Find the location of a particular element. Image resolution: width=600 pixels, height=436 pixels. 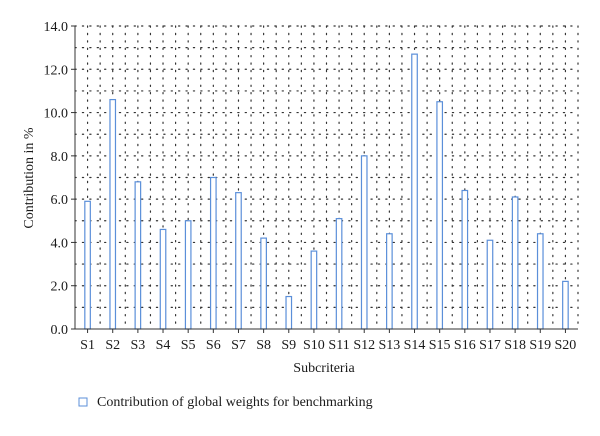

bar-s1 is located at coordinates (87, 265).